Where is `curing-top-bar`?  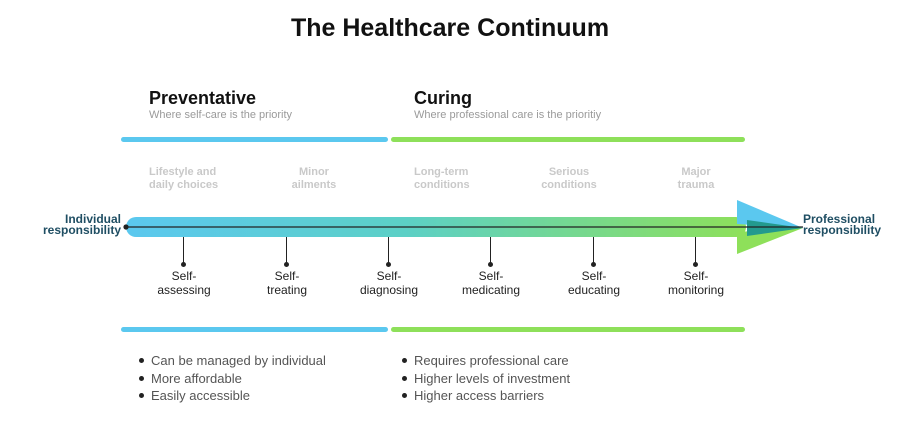 curing-top-bar is located at coordinates (568, 139).